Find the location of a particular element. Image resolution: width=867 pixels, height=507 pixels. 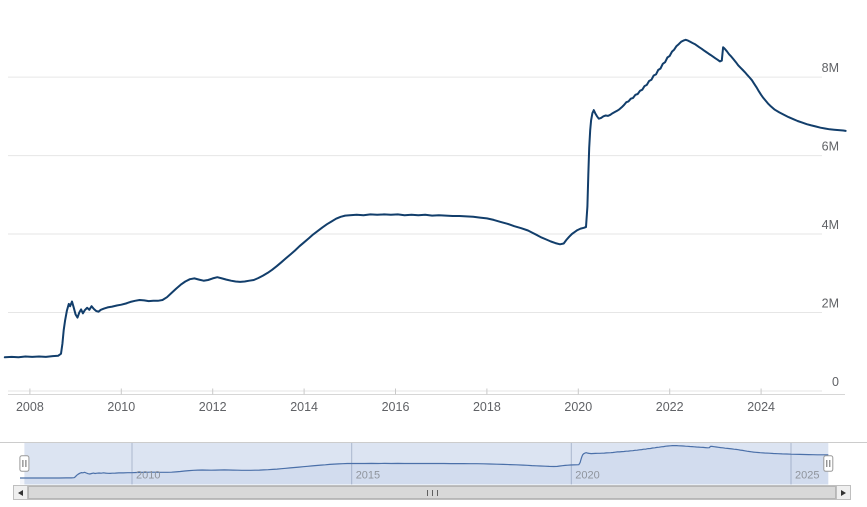

scrollbar is located at coordinates (432, 492).